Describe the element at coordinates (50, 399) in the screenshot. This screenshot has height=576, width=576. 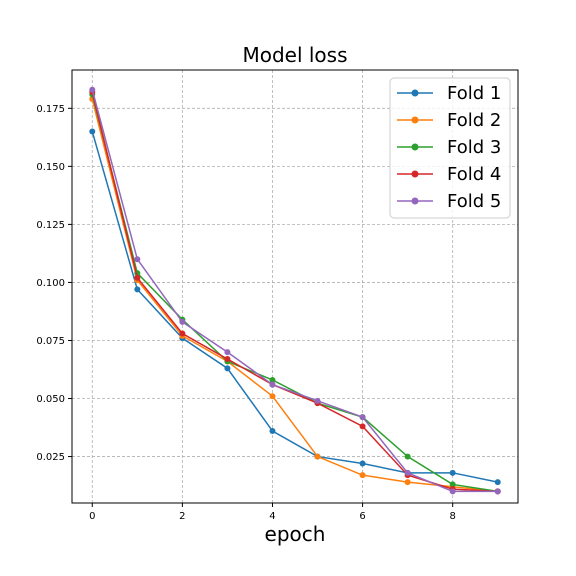
I see `y-tick-label: 0.050` at that location.